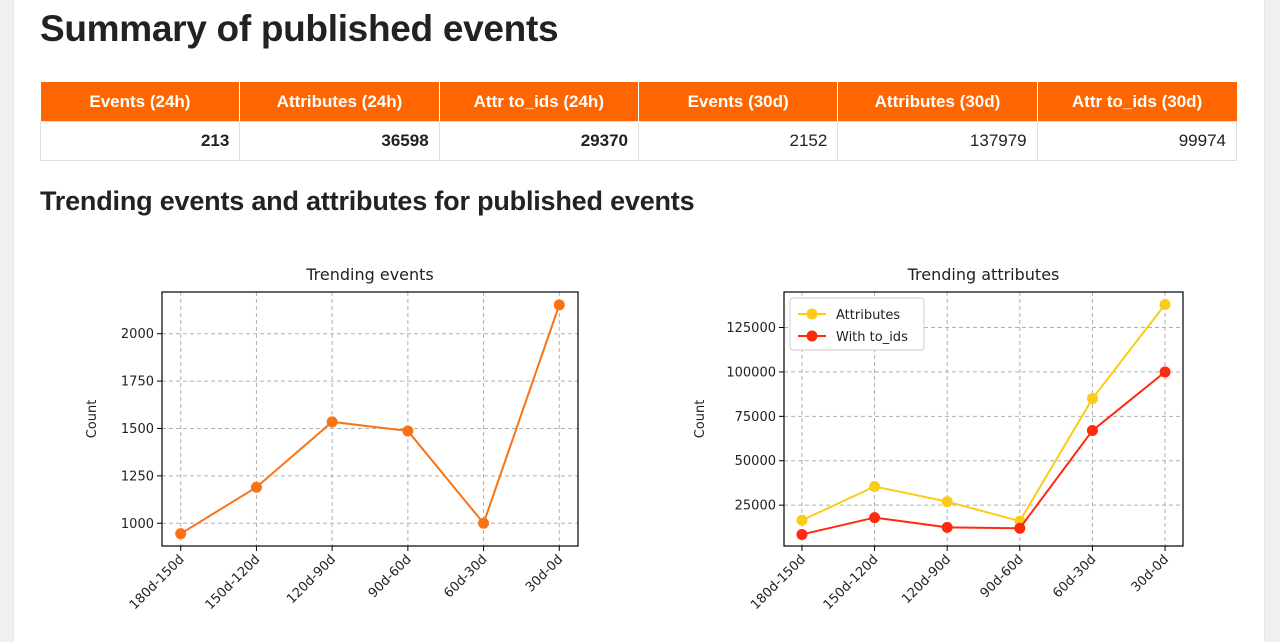 Image resolution: width=1280 pixels, height=642 pixels. Describe the element at coordinates (1137, 141) in the screenshot. I see `value-attr-to-ids-30d: 99974` at that location.